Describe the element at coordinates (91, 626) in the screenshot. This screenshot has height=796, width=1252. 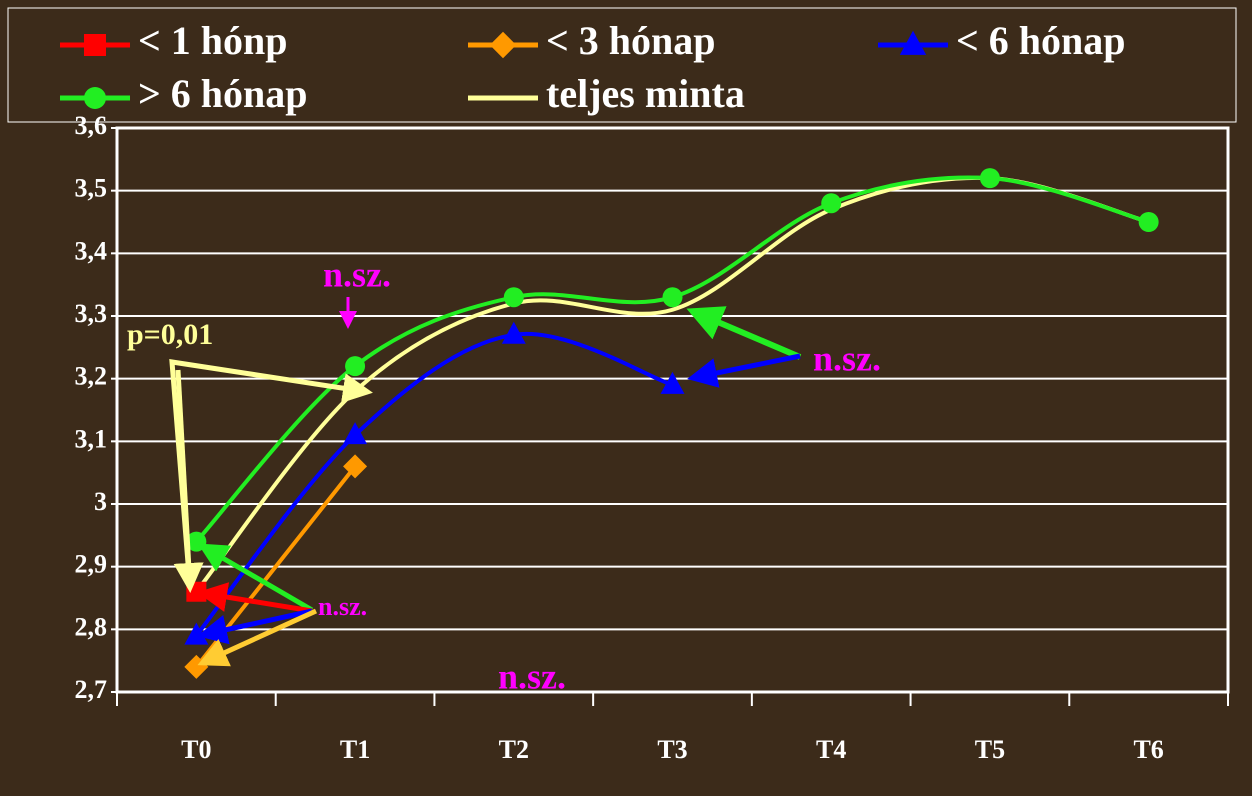
I see `y-tick-label: 2,8` at that location.